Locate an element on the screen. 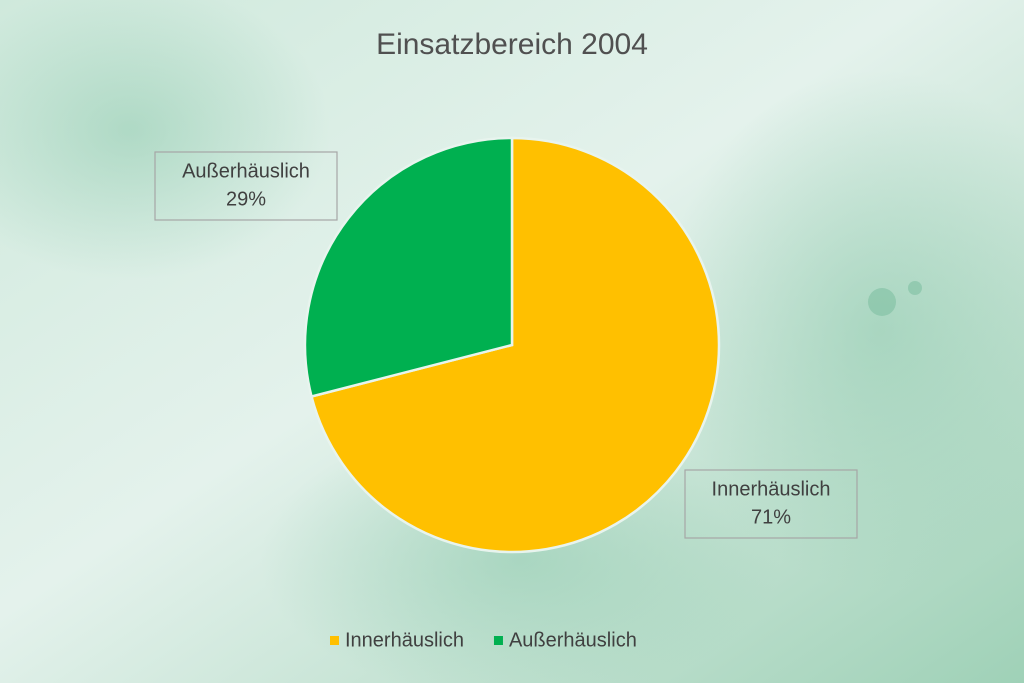  legend-label: Außerhäuslich is located at coordinates (573, 640).